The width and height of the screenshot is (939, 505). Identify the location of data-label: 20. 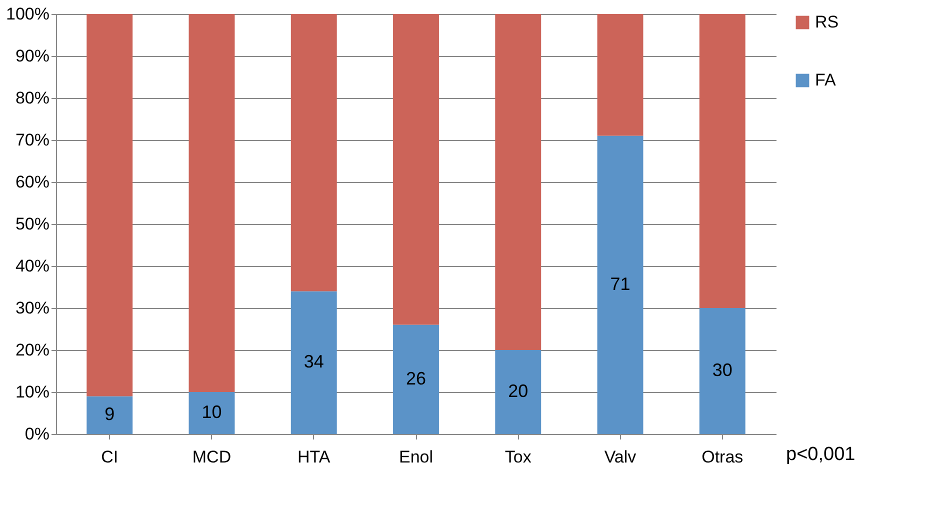
(518, 391).